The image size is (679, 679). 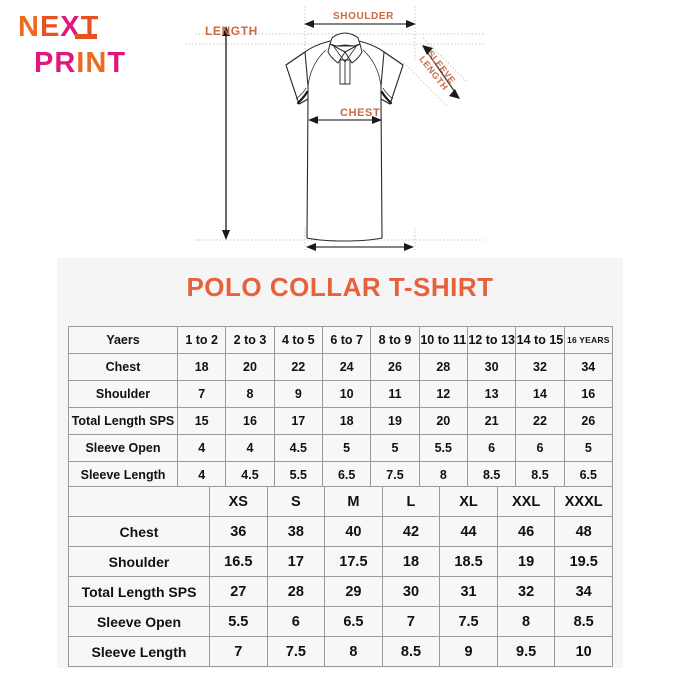 I want to click on logo-letter-p: P, so click(x=44, y=63).